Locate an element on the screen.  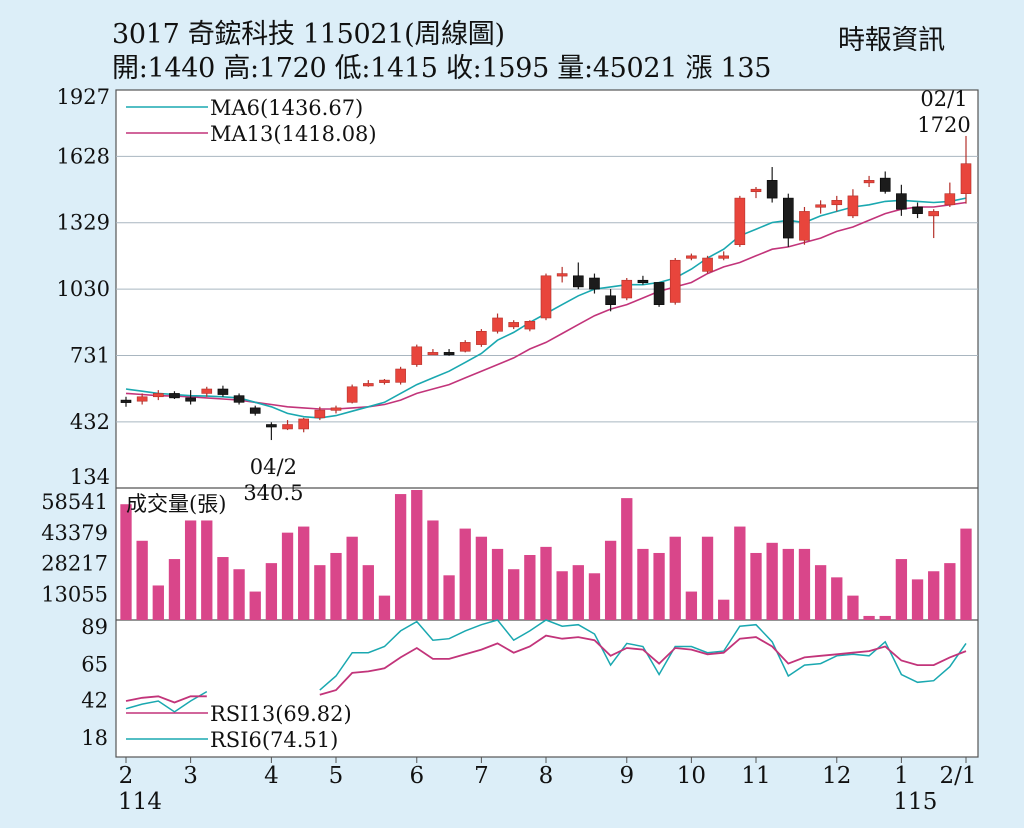
x-tick-label: 10 is located at coordinates (691, 776).